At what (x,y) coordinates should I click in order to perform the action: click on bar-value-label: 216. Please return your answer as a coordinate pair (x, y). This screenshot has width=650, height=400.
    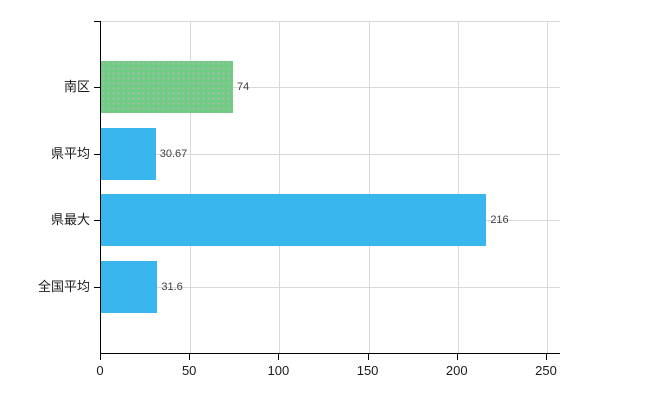
    Looking at the image, I should click on (499, 220).